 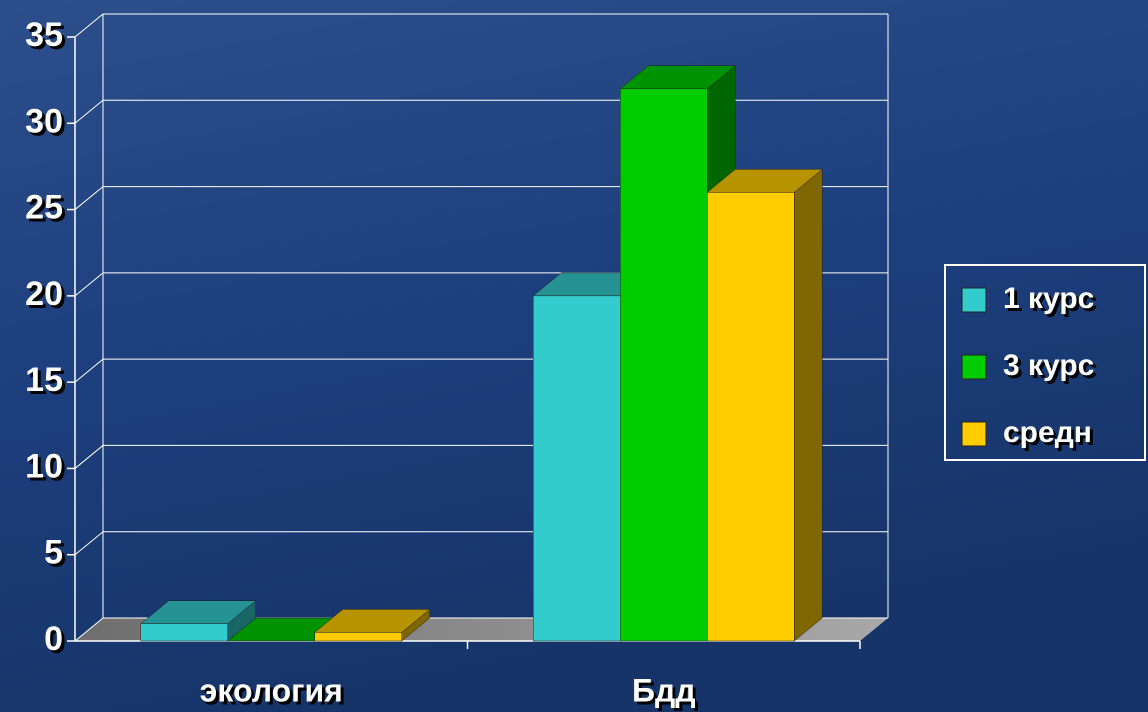 What do you see at coordinates (44, 466) in the screenshot?
I see `y-tick-label: 10` at bounding box center [44, 466].